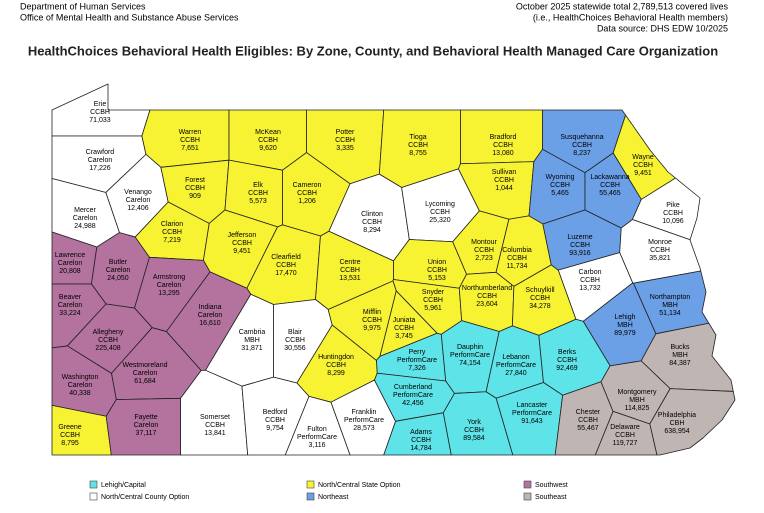 The height and width of the screenshot is (513, 764). What do you see at coordinates (440, 220) in the screenshot?
I see `county-eligibles: 25,320` at bounding box center [440, 220].